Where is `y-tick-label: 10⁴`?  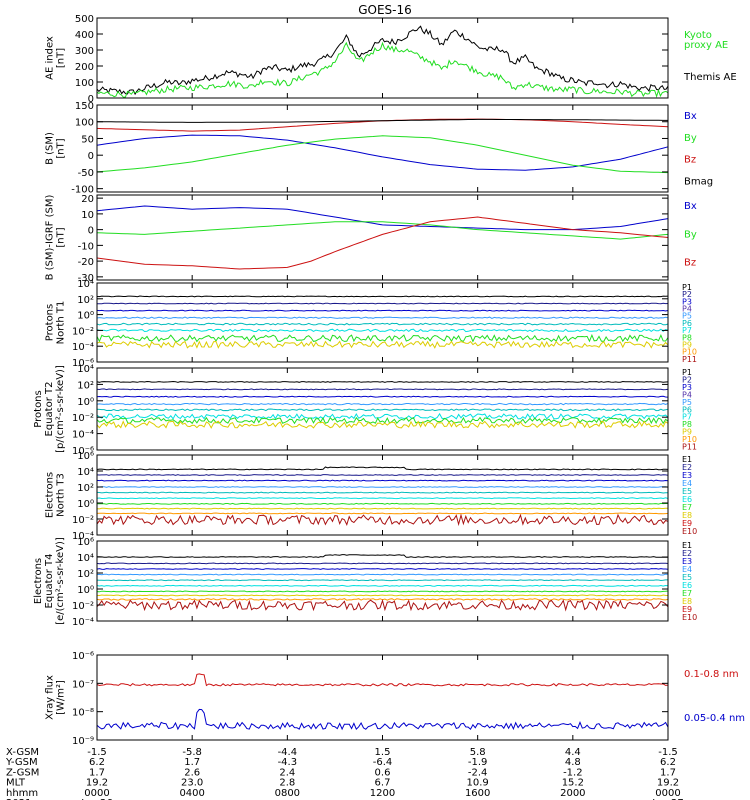 y-tick-label: 10⁴ is located at coordinates (85, 284).